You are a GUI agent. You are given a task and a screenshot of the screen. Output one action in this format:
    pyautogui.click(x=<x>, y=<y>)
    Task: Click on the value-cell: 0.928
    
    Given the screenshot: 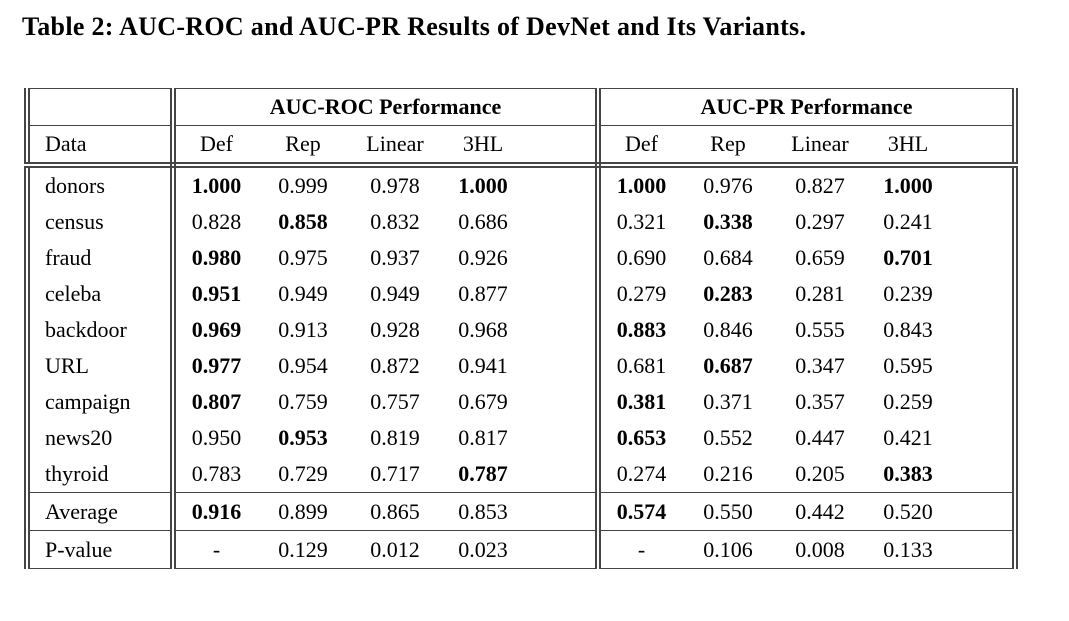 What is the action you would take?
    pyautogui.click(x=395, y=329)
    